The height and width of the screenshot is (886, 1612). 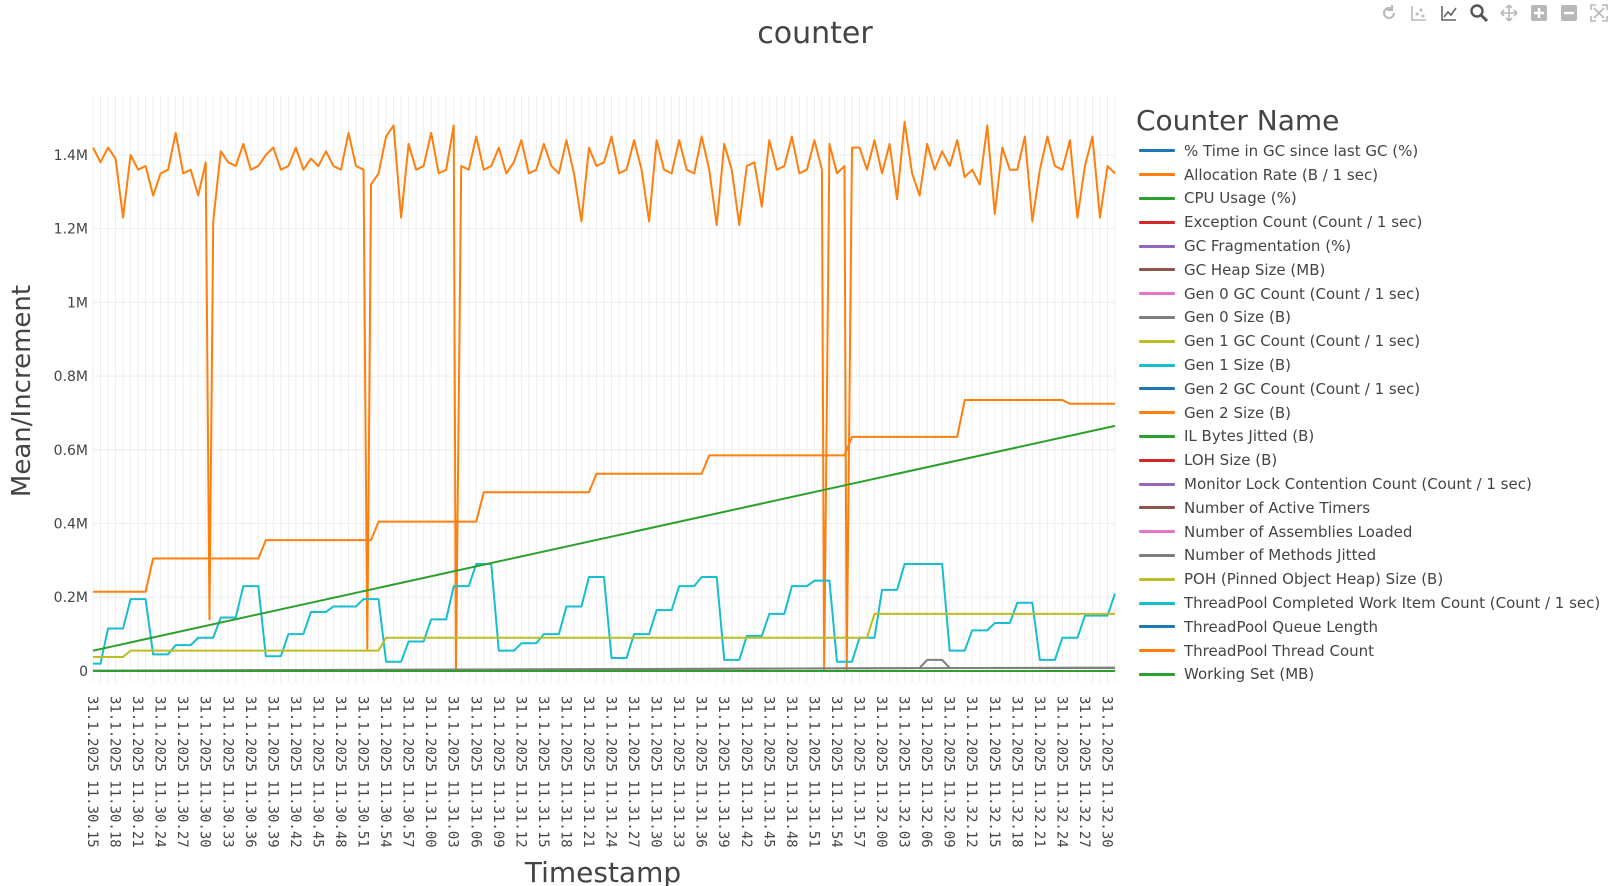 What do you see at coordinates (1240, 198) in the screenshot?
I see `legend-label: CPU Usage (%)` at bounding box center [1240, 198].